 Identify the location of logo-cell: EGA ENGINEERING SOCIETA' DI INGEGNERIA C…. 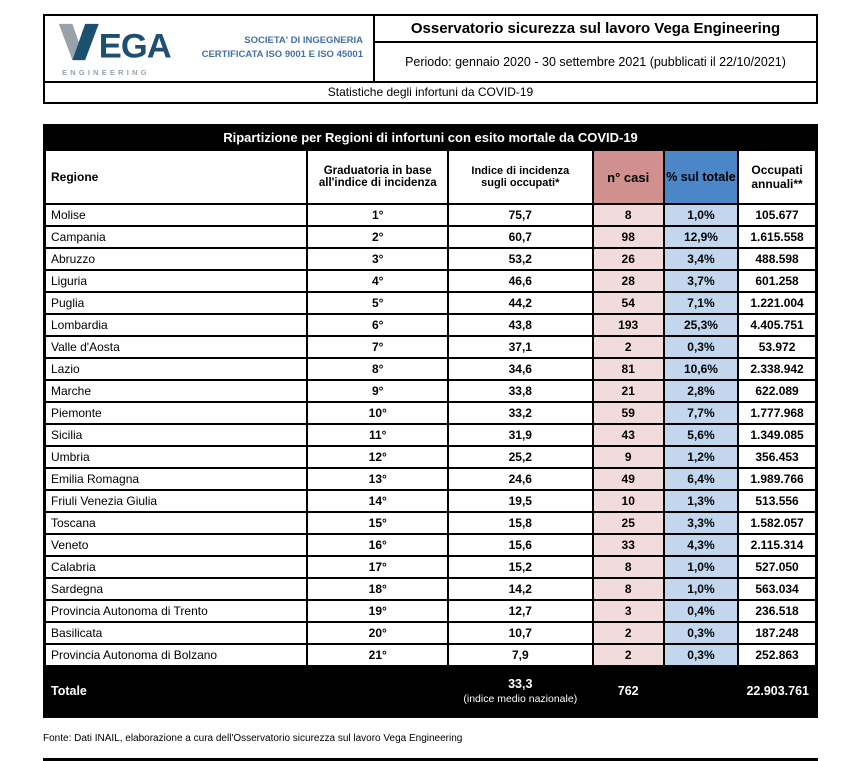
(209, 48).